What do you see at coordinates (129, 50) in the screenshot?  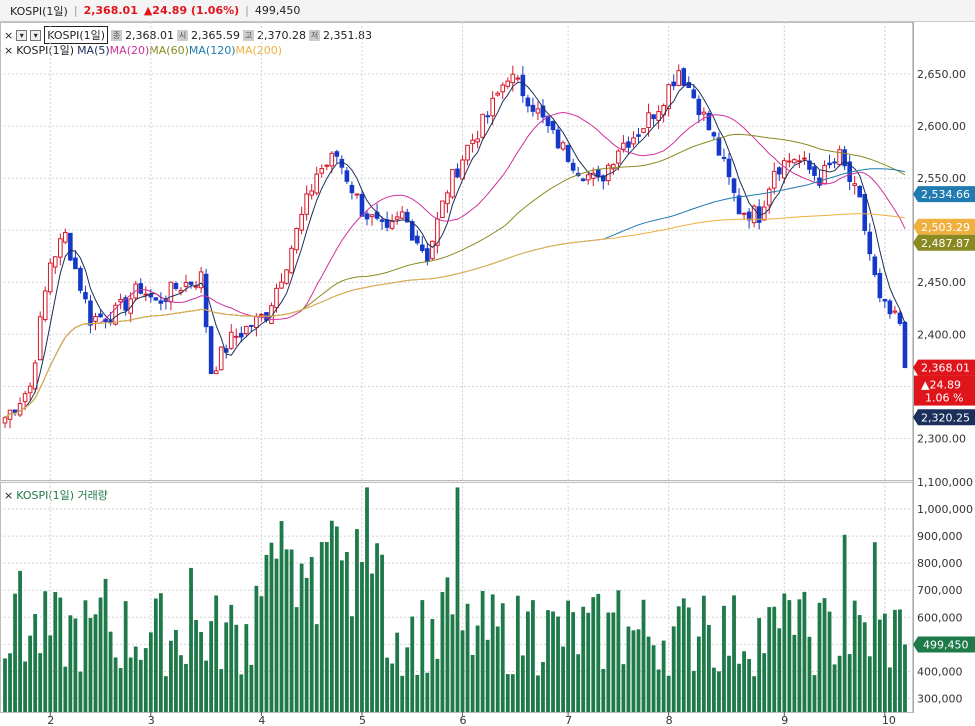 I see `ma-legend-item: MA(20)` at bounding box center [129, 50].